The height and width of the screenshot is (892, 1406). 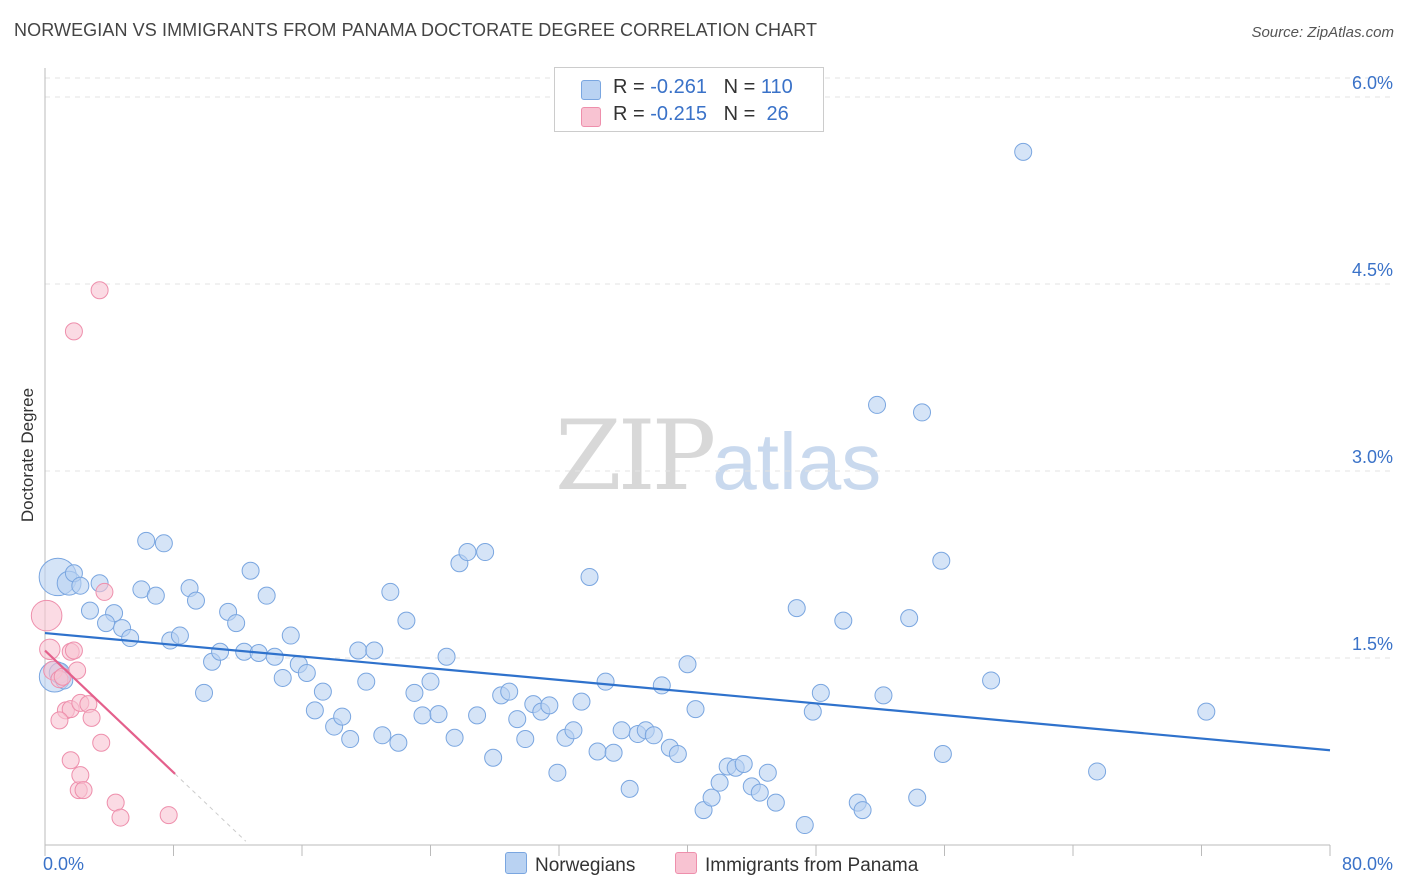 What do you see at coordinates (678, 87) in the screenshot?
I see `legend-r-value: -0.261` at bounding box center [678, 87].